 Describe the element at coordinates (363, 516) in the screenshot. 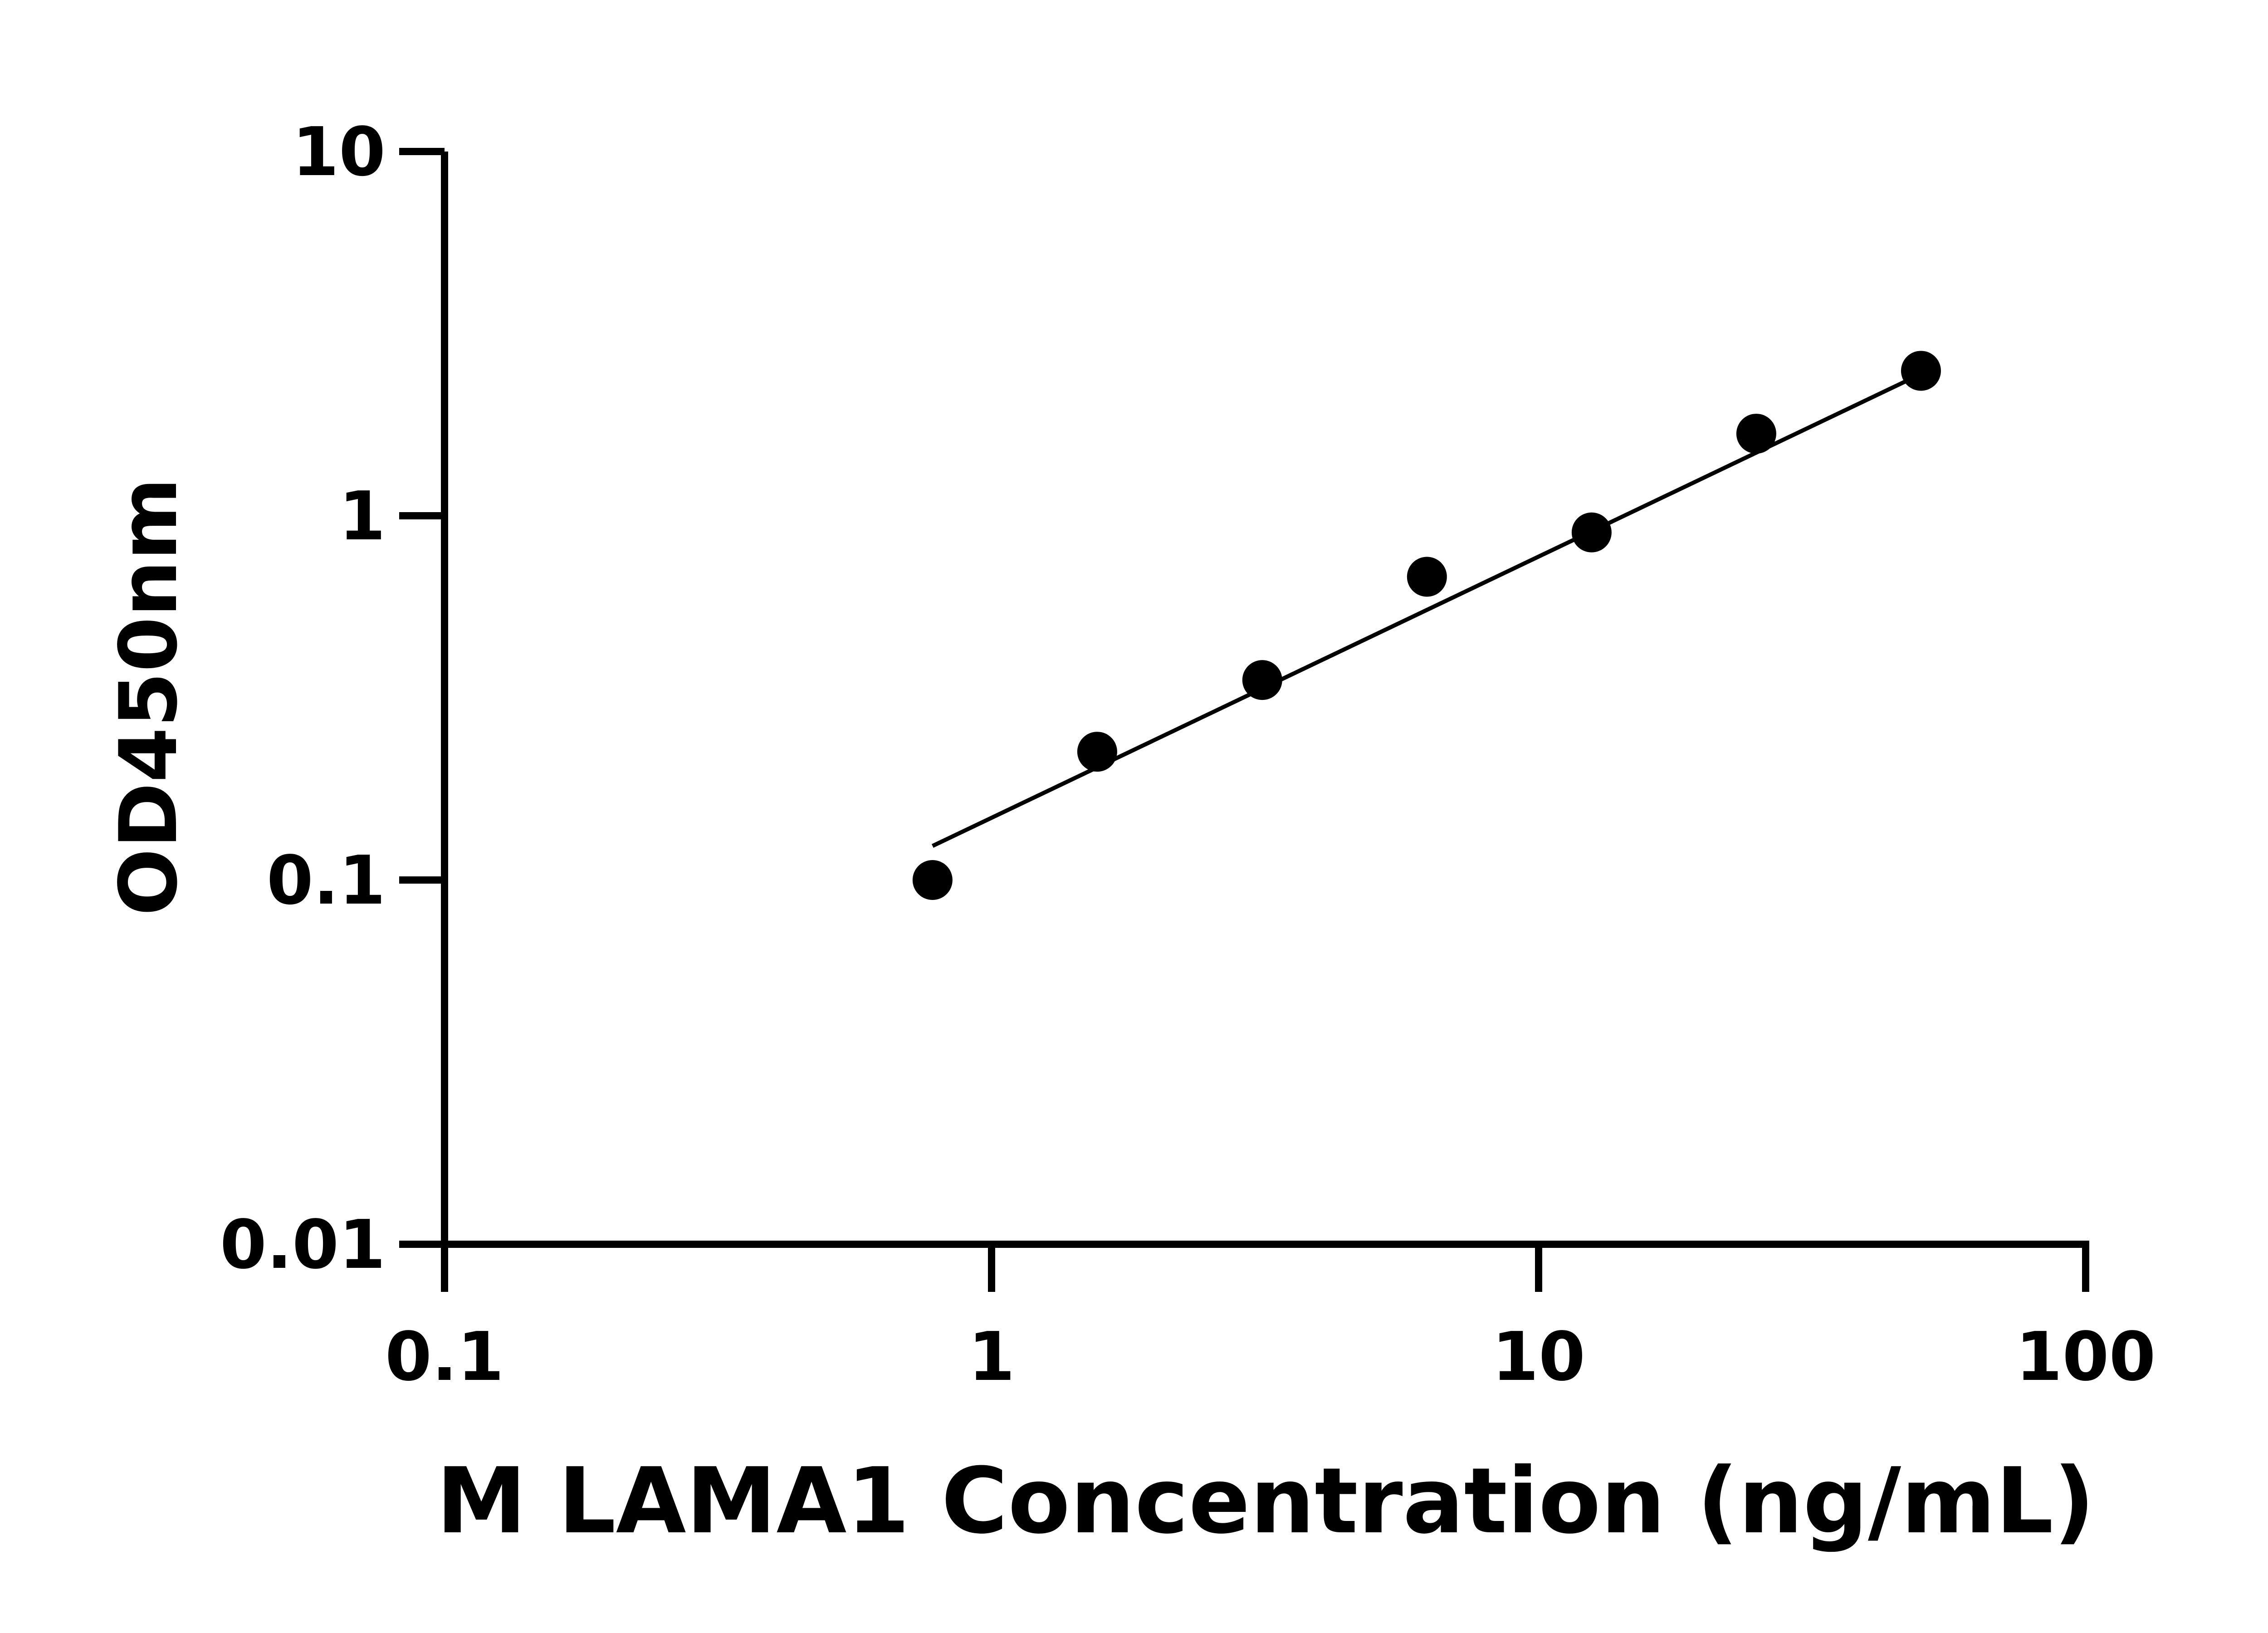

I see `y-tick-label: 1` at that location.